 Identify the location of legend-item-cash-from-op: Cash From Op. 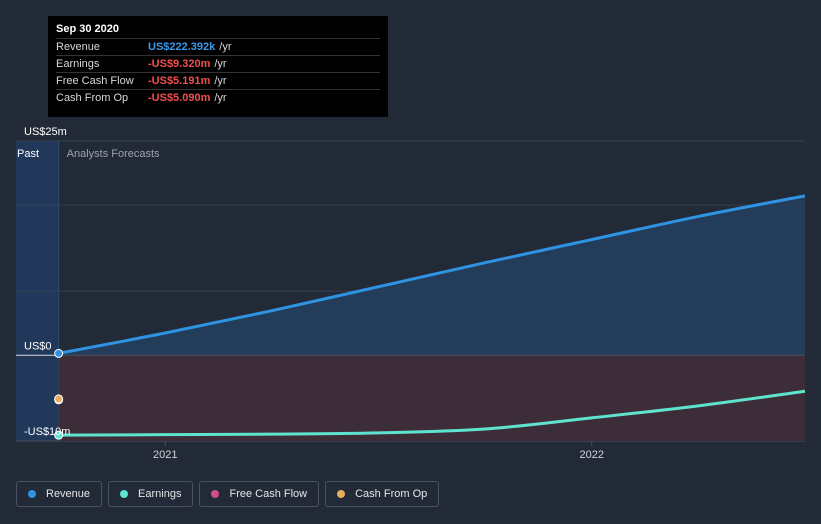
(382, 494).